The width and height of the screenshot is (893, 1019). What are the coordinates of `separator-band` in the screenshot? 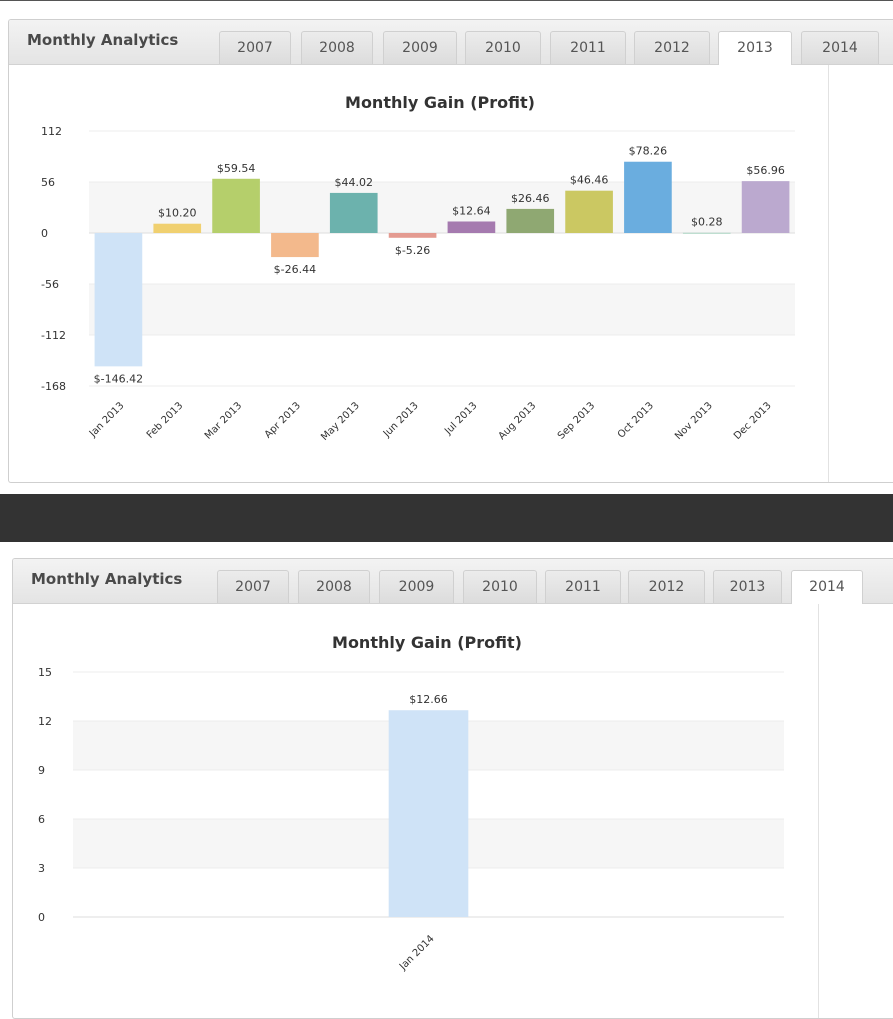 It's located at (446, 518).